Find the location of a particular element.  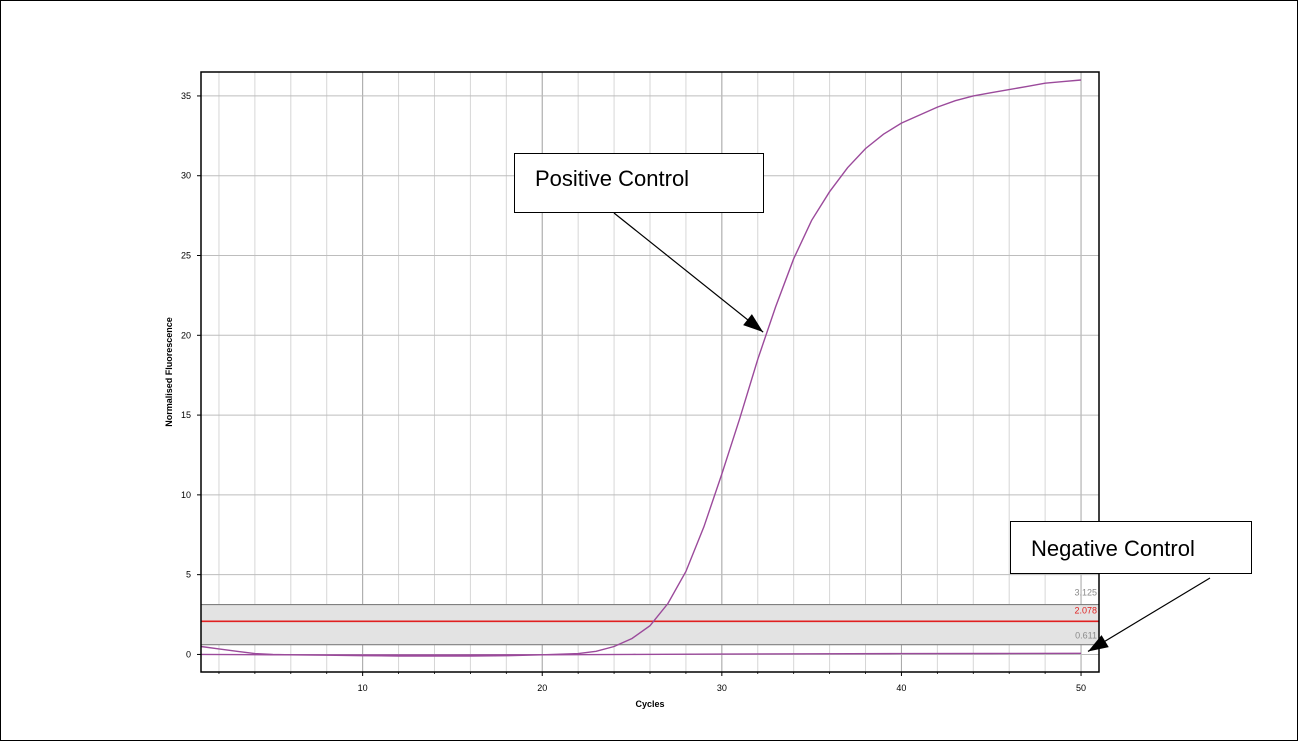

positive-control-label: Positive Control is located at coordinates (612, 178).